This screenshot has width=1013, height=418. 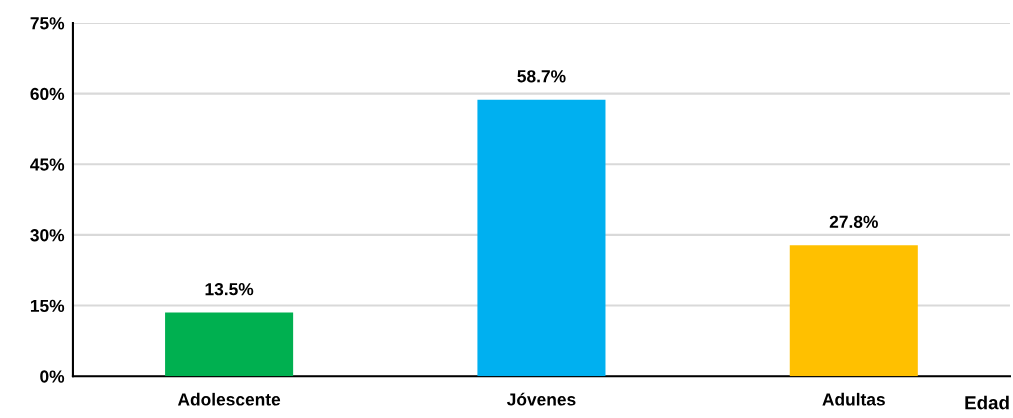 What do you see at coordinates (853, 399) in the screenshot?
I see `x-tick-label: Adultas` at bounding box center [853, 399].